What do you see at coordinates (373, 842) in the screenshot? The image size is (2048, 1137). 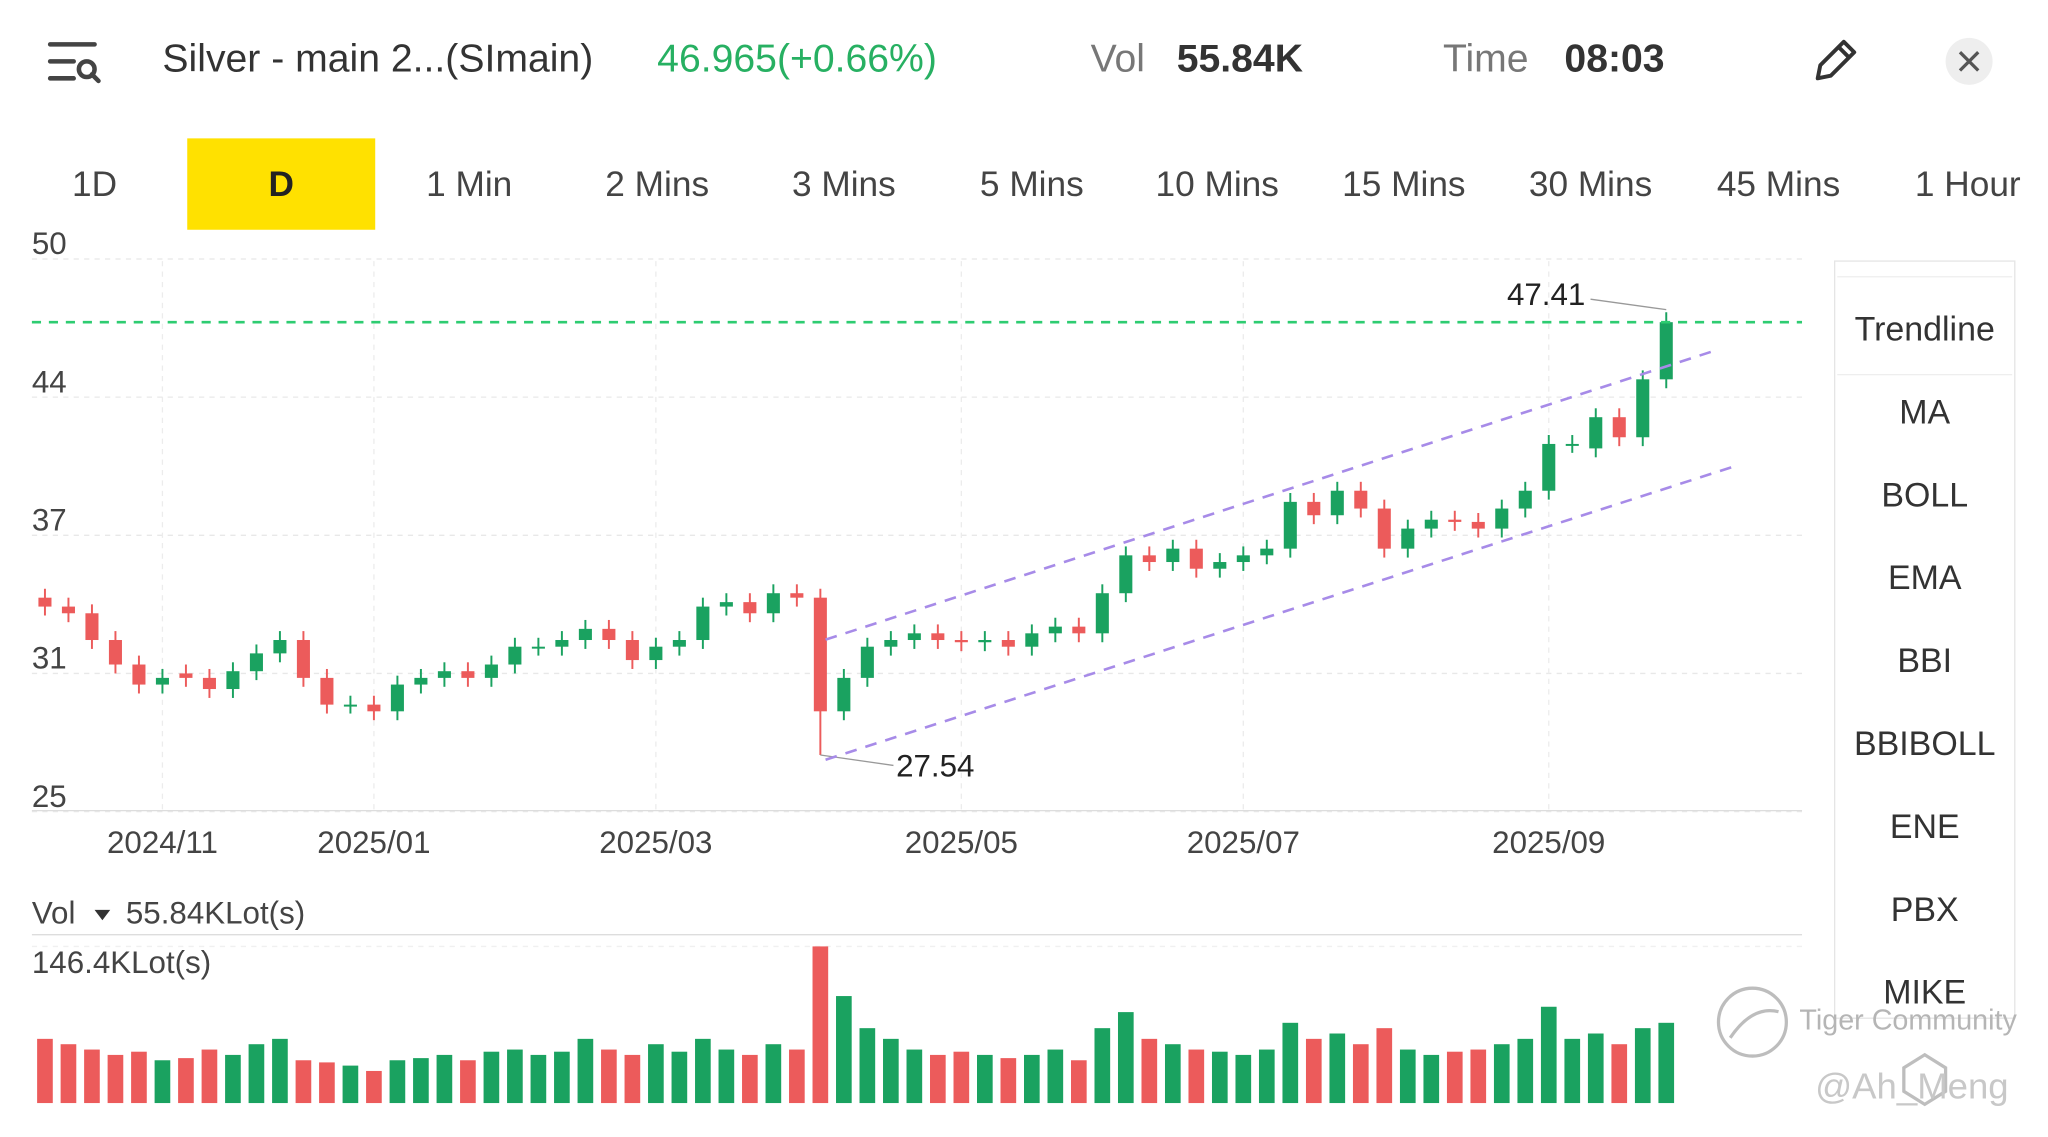 I see `x-tick-label: 2025/01` at bounding box center [373, 842].